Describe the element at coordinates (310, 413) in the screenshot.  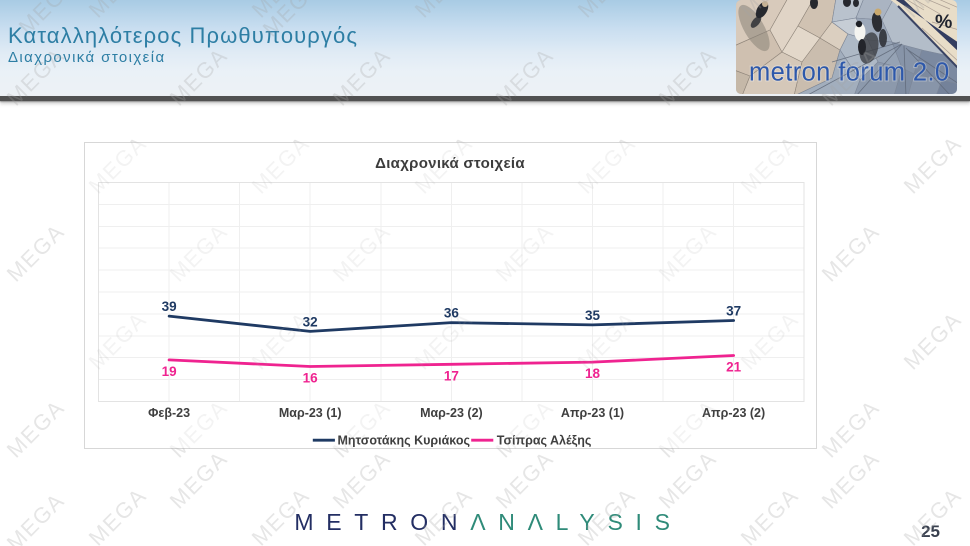
I see `svg-text: Μαρ-23 (1)` at that location.